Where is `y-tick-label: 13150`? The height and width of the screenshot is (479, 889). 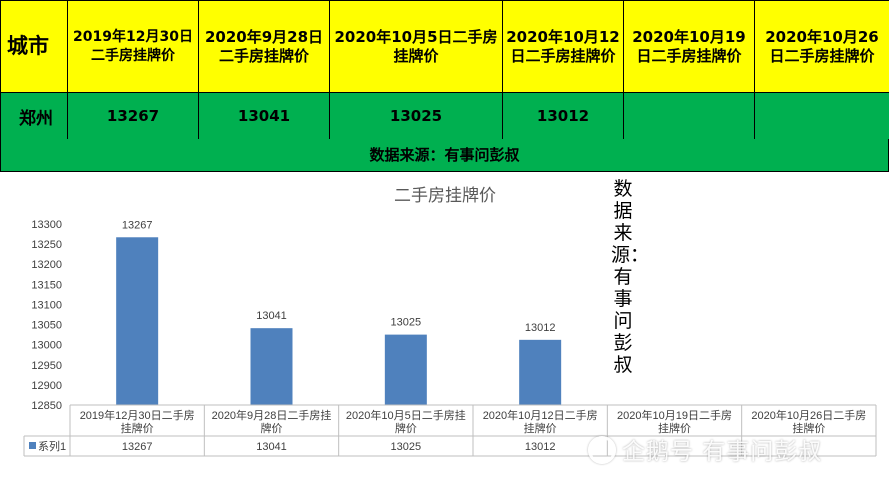
y-tick-label: 13150 is located at coordinates (46, 285).